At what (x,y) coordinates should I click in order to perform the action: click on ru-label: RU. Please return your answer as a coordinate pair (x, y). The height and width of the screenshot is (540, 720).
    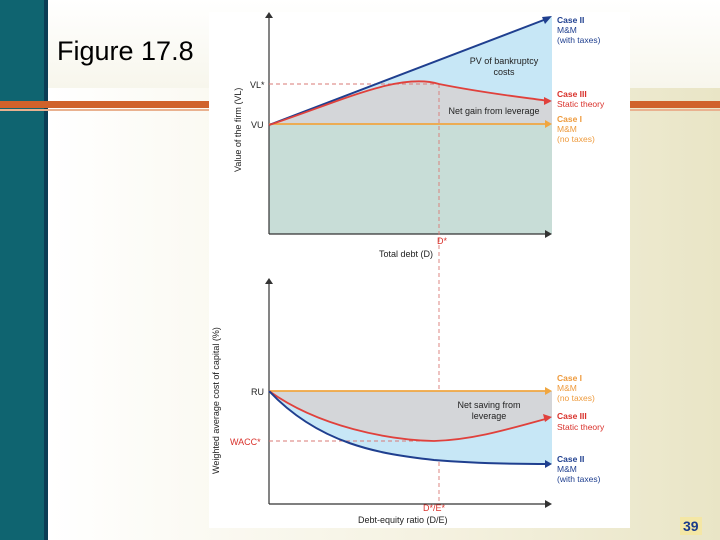
    Looking at the image, I should click on (257, 392).